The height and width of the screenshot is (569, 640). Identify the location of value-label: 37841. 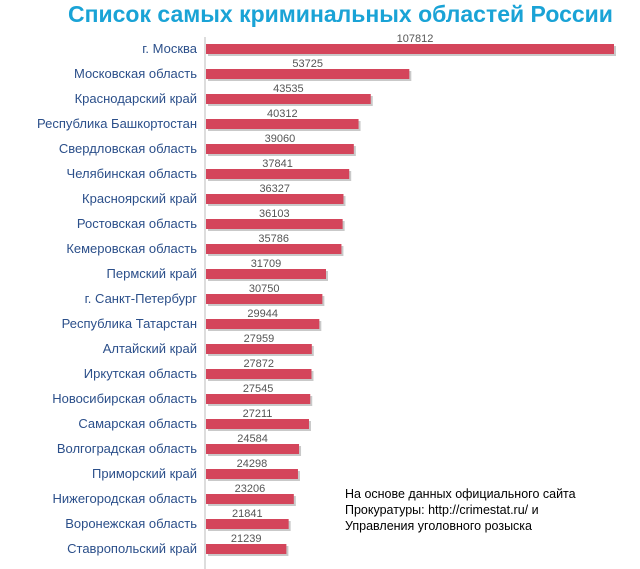
(277, 164).